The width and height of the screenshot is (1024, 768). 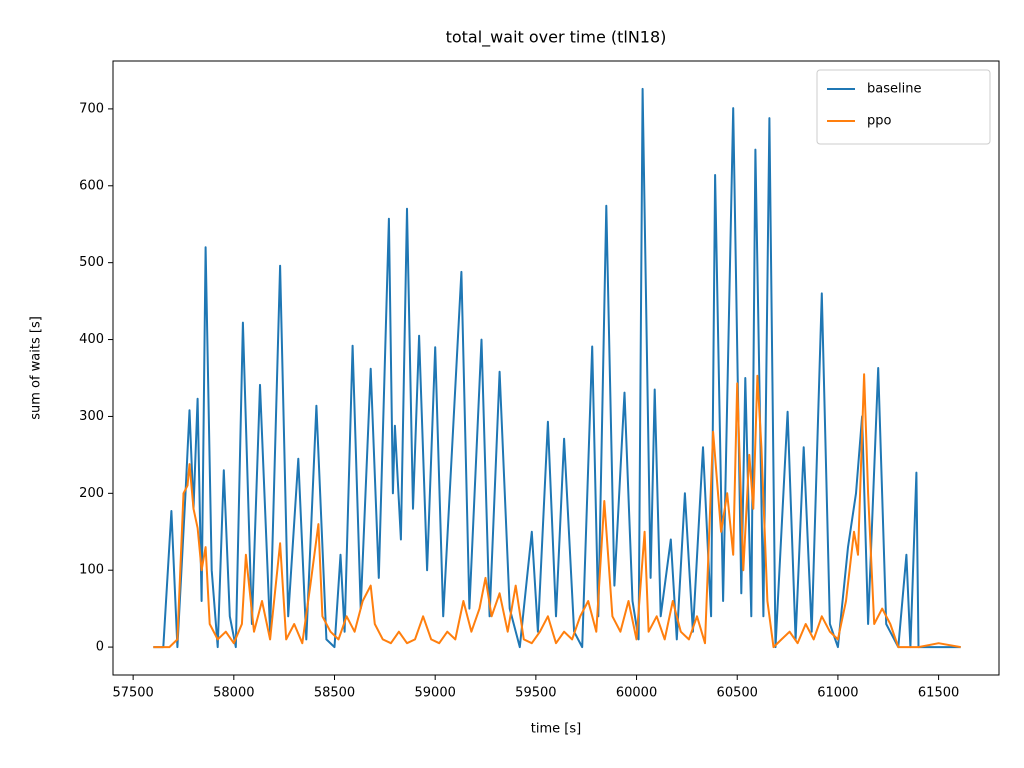 I want to click on y-tick-label: 500, so click(x=91, y=262).